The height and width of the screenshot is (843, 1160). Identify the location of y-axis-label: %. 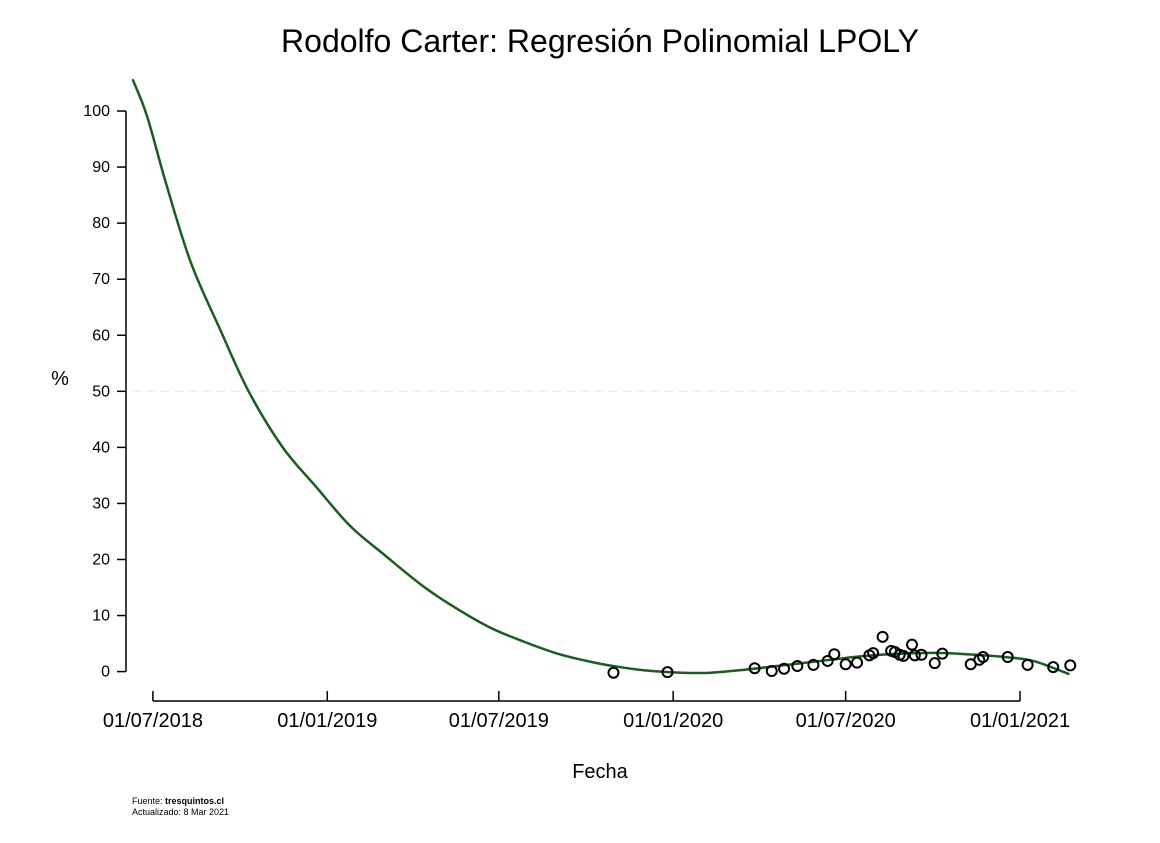
(60, 379).